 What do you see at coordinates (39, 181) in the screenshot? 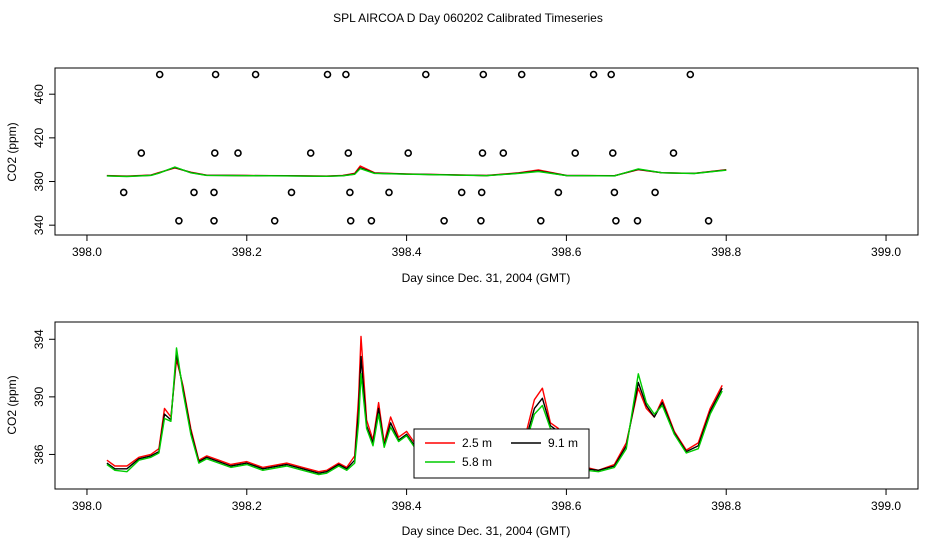
I see `y-tick-label: 380` at bounding box center [39, 181].